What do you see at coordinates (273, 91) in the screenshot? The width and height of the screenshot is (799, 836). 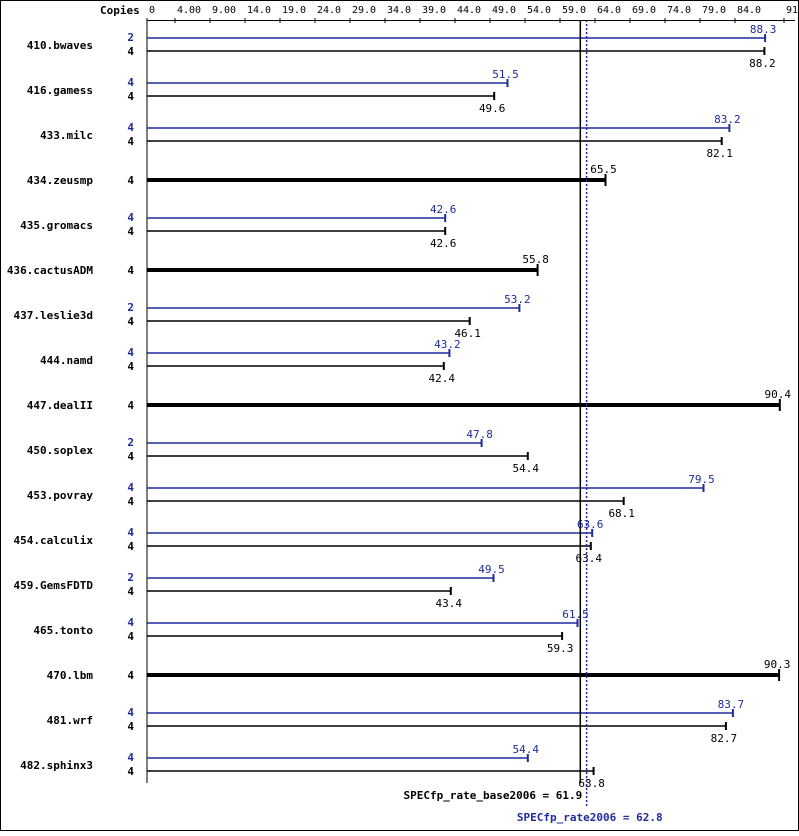 I see `benchmark-row: 416.gamess 4 51.5 4 49.6` at bounding box center [273, 91].